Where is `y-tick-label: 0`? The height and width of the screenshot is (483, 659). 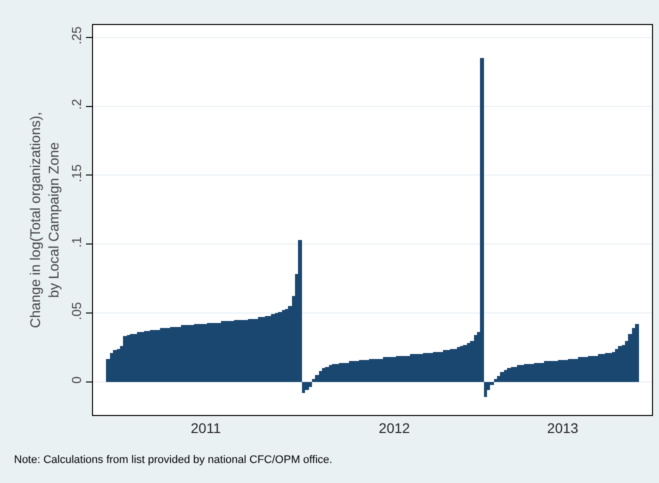 y-tick-label: 0 is located at coordinates (76, 380).